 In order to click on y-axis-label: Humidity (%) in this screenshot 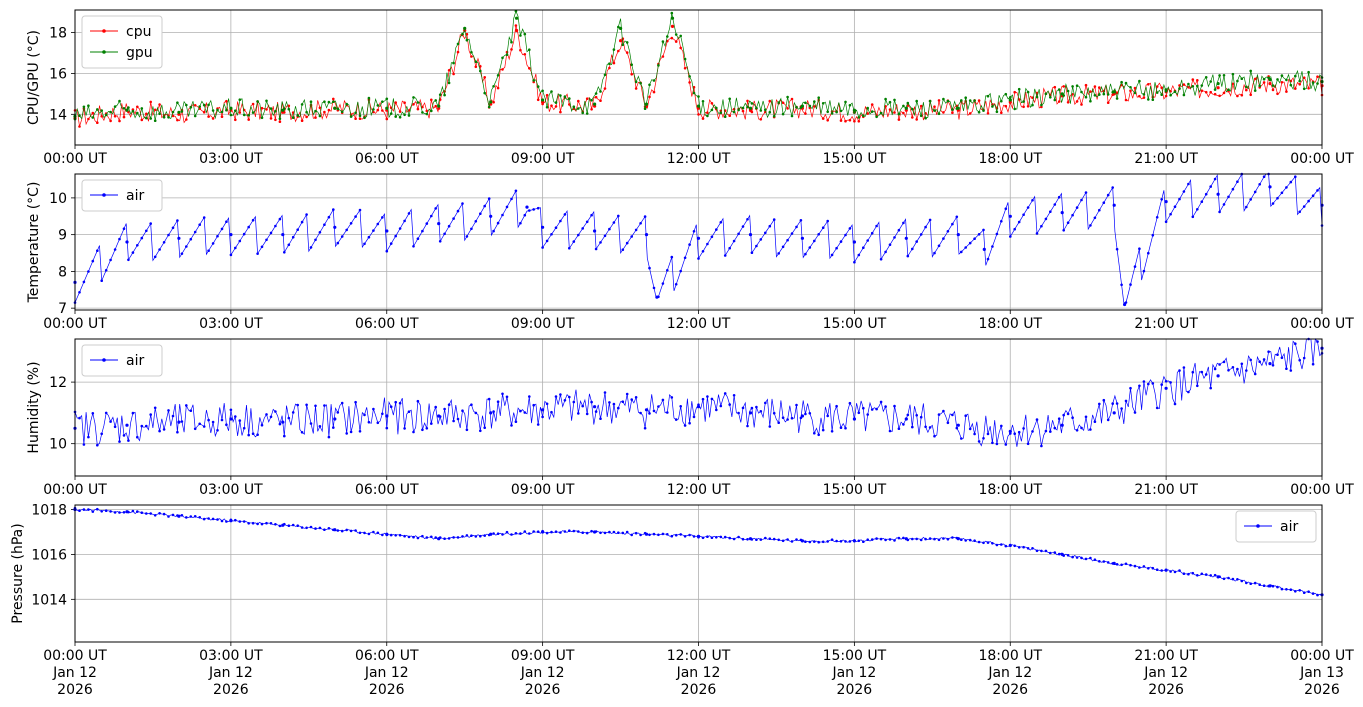, I will do `click(34, 407)`.